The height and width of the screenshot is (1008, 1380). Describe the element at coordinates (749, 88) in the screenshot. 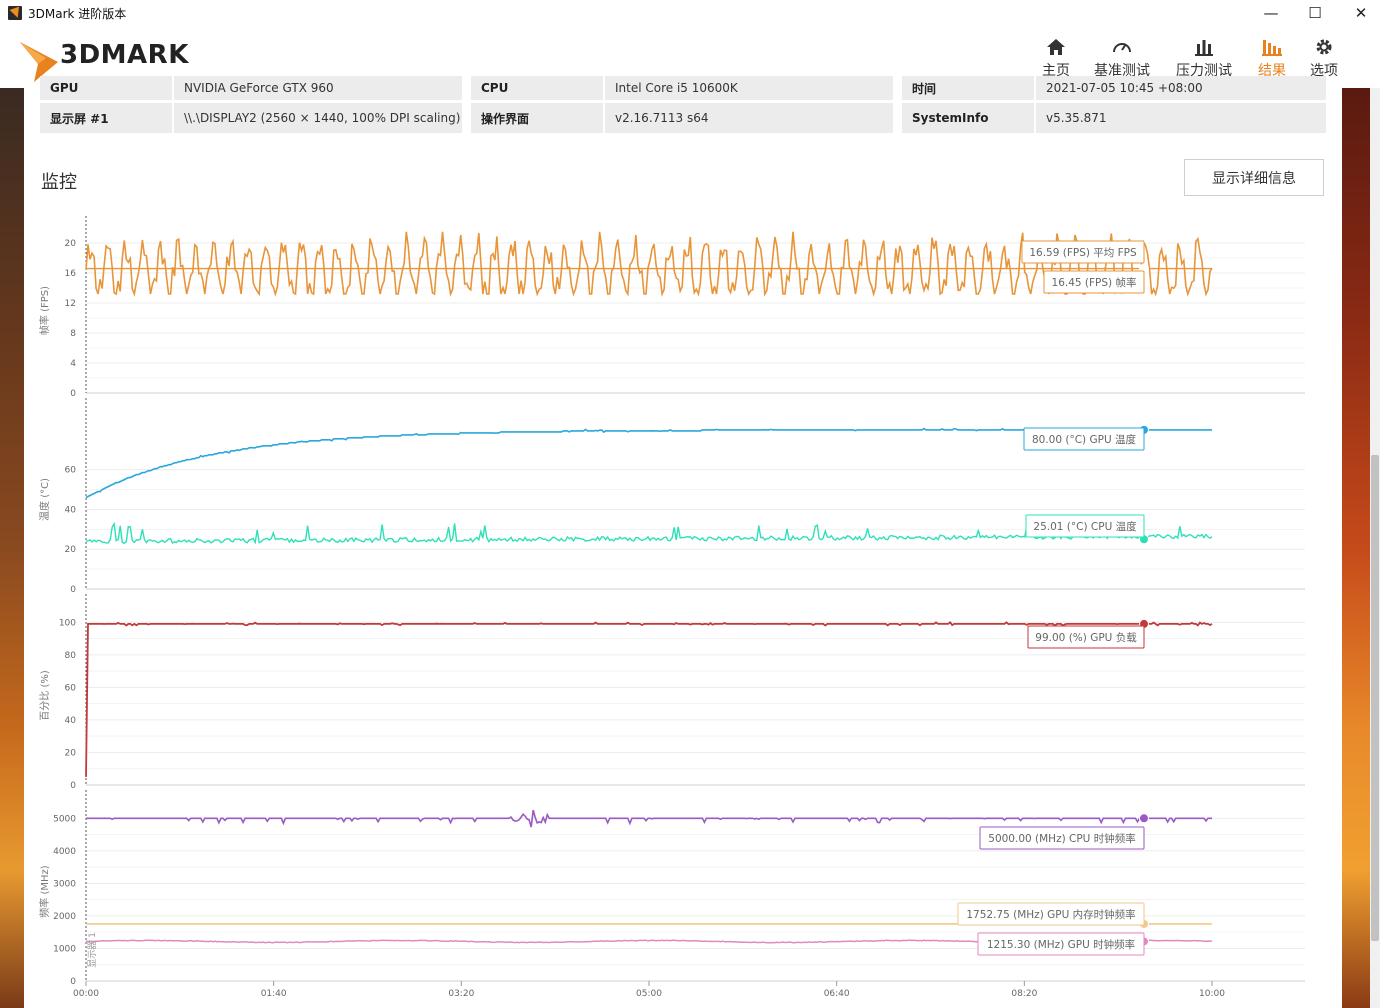

I see `info-value-cpu: Intel Core i5 10600K` at that location.